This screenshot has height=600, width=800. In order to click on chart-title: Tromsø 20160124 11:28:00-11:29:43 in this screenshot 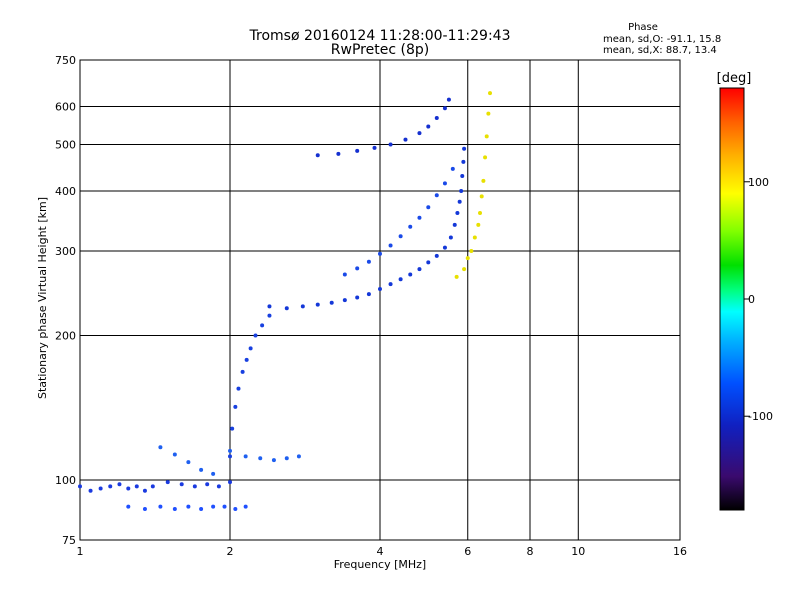, I will do `click(380, 36)`.